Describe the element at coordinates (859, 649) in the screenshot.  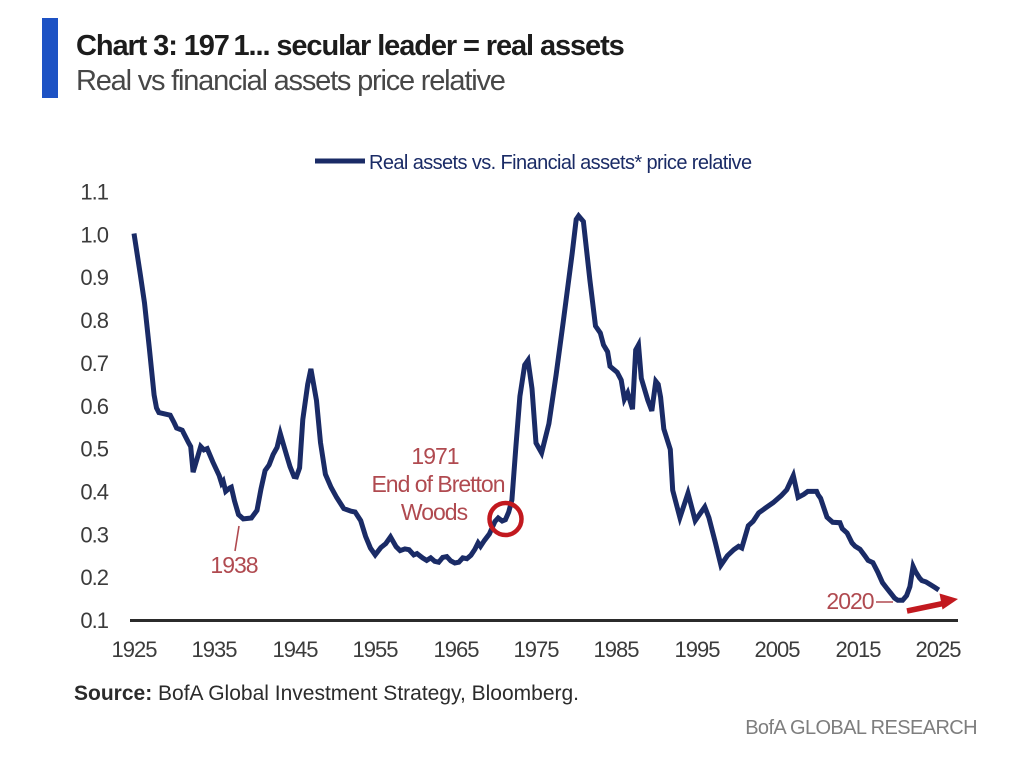
I see `svg-text: 2015` at that location.